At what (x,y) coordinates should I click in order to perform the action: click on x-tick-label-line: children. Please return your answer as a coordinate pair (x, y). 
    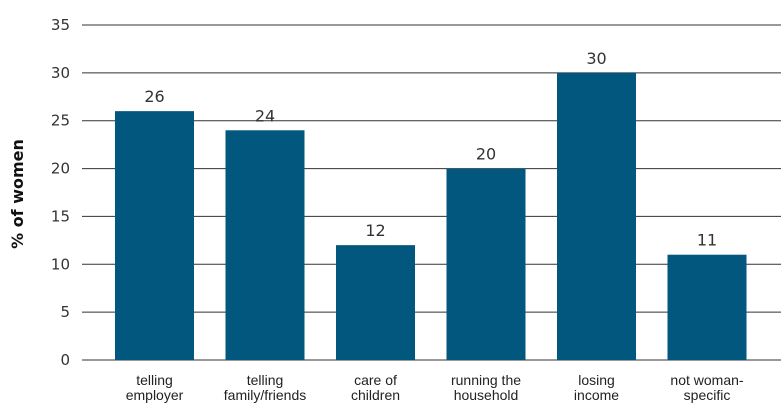
    Looking at the image, I should click on (375, 395).